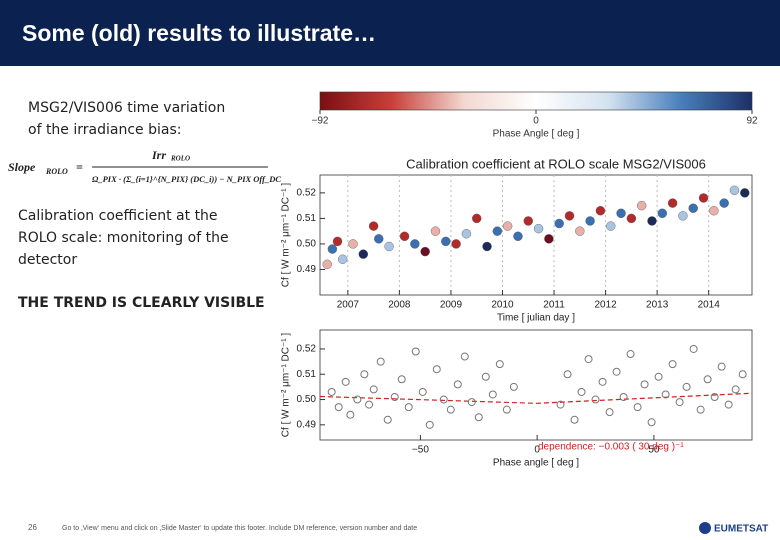  What do you see at coordinates (118, 216) in the screenshot?
I see `body-line: Calibration coefficient at the` at bounding box center [118, 216].